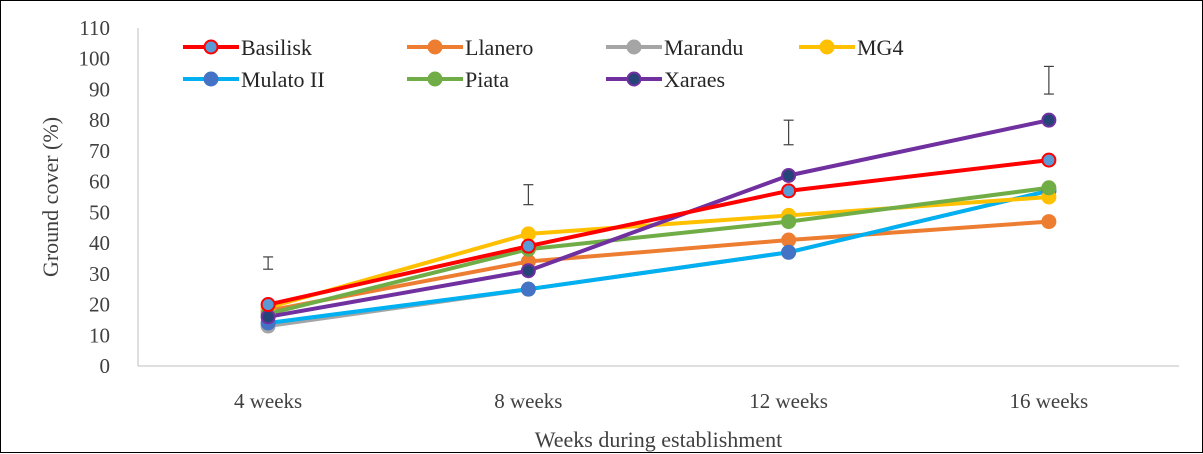  I want to click on y-tick-label: 10, so click(99, 335).